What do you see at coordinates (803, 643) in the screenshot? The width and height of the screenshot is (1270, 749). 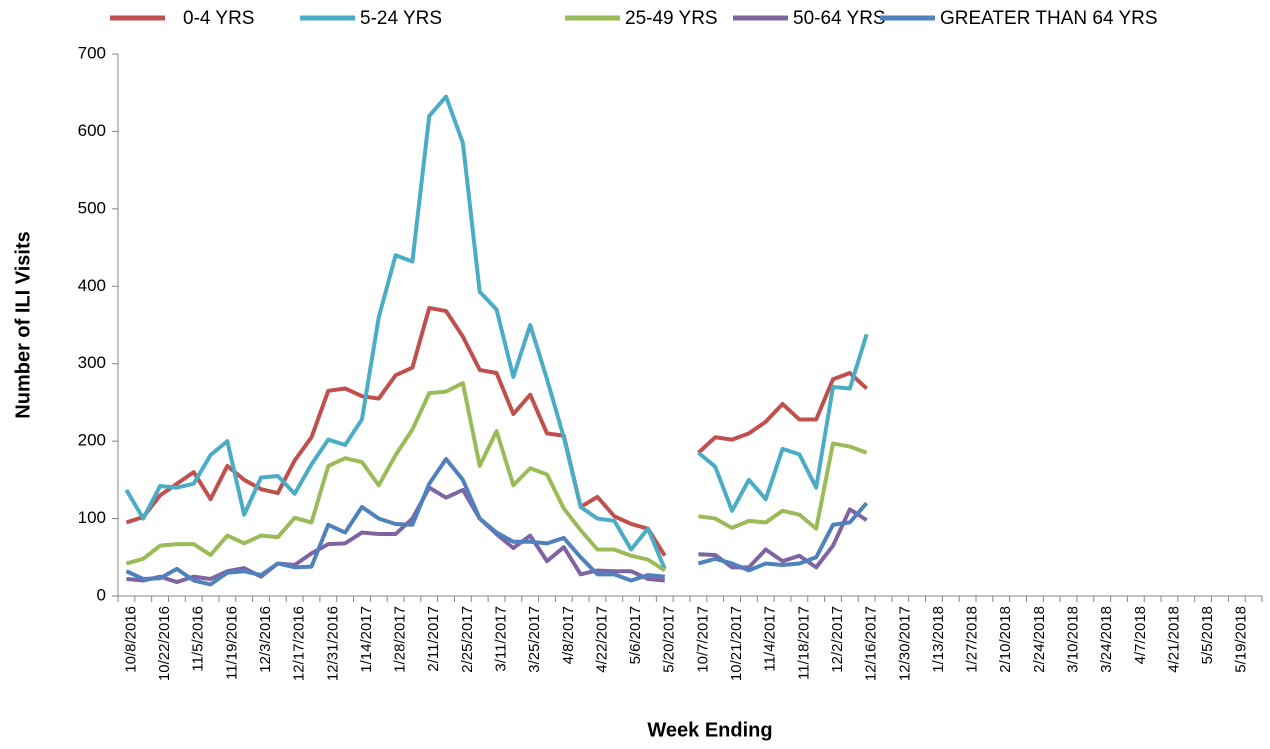 I see `x-tick-label: 11/18/2017` at bounding box center [803, 643].